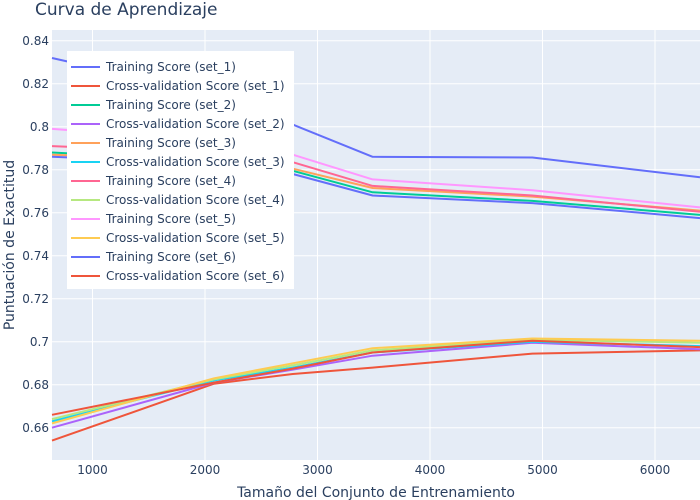 The height and width of the screenshot is (500, 700). What do you see at coordinates (170, 257) in the screenshot?
I see `legend-entry: Training Score (set_6)` at bounding box center [170, 257].